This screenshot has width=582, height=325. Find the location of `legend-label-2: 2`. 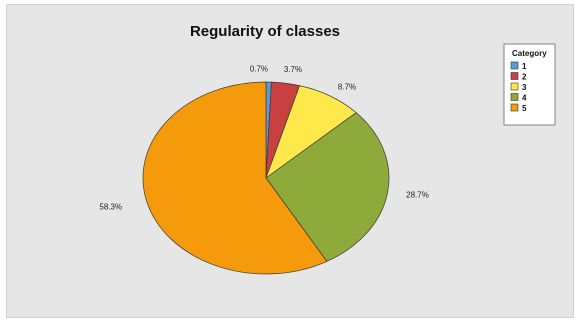

legend-label-2: 2 is located at coordinates (524, 77).